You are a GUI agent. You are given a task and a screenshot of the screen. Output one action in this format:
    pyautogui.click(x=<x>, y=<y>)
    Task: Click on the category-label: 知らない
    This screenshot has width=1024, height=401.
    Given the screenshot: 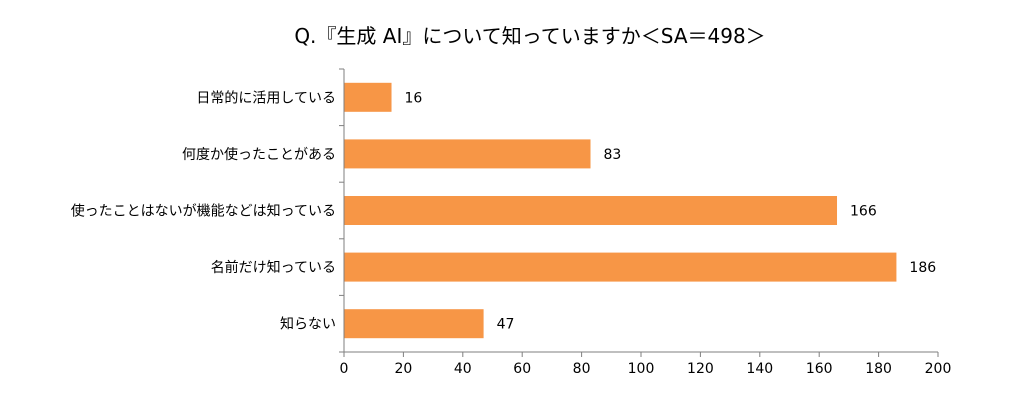 What is the action you would take?
    pyautogui.click(x=308, y=324)
    